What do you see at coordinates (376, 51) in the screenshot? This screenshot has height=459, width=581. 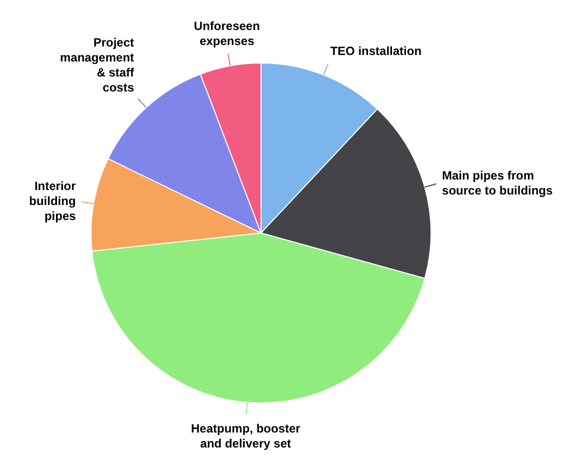 I see `slice-label: TEO installation` at bounding box center [376, 51].